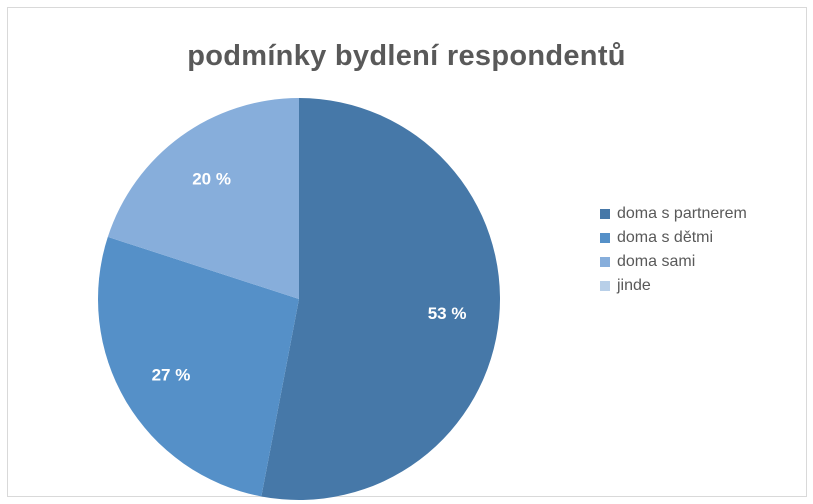 The height and width of the screenshot is (504, 813). What do you see at coordinates (447, 313) in the screenshot?
I see `pie-data-label-1: 53 %` at bounding box center [447, 313].